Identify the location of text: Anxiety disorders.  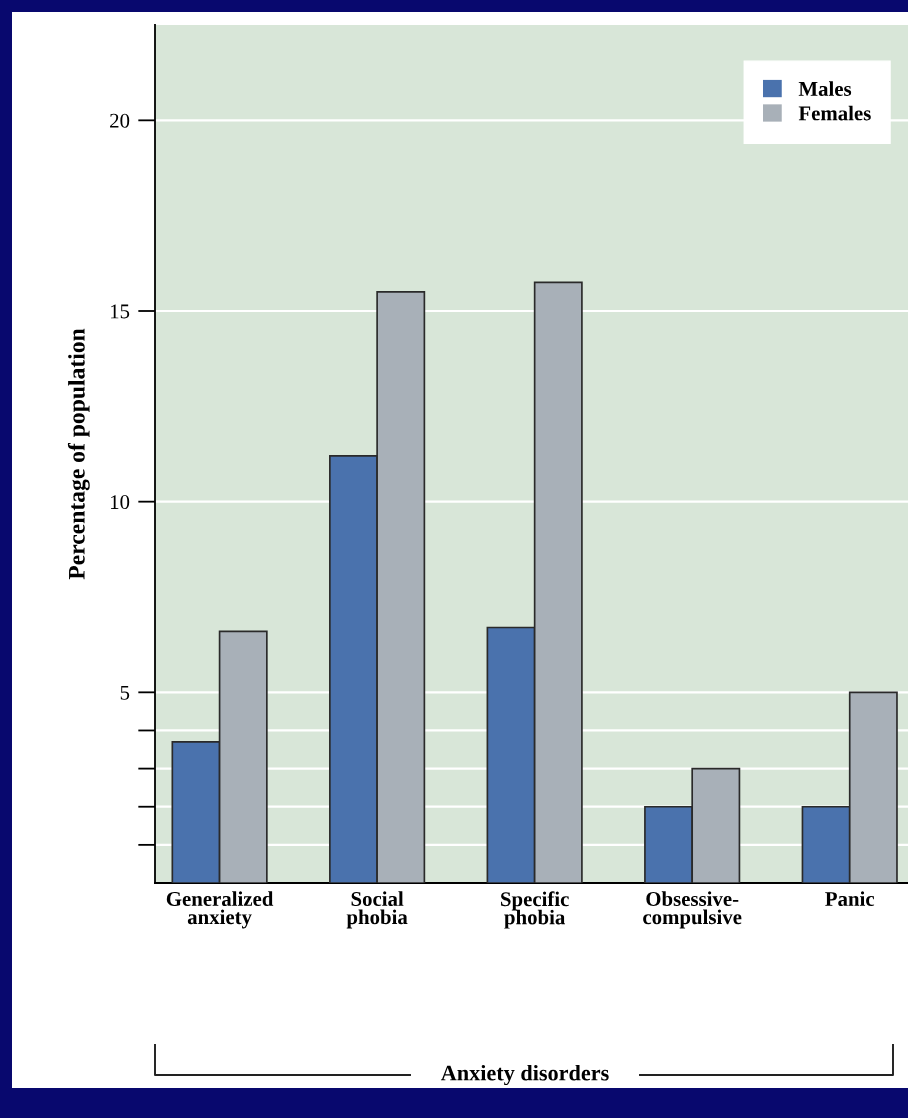
(524, 1075).